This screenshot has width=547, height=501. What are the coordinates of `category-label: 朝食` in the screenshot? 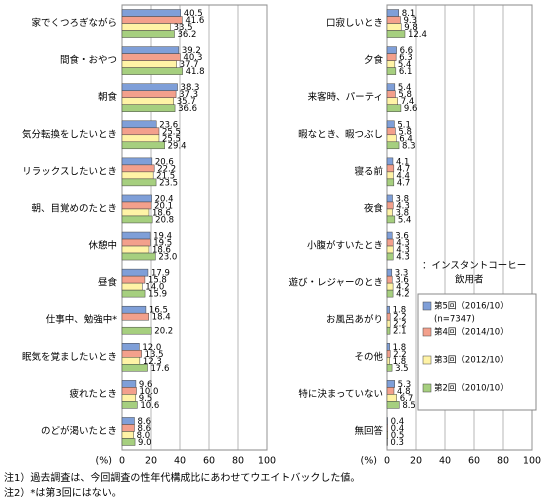 It's located at (108, 97).